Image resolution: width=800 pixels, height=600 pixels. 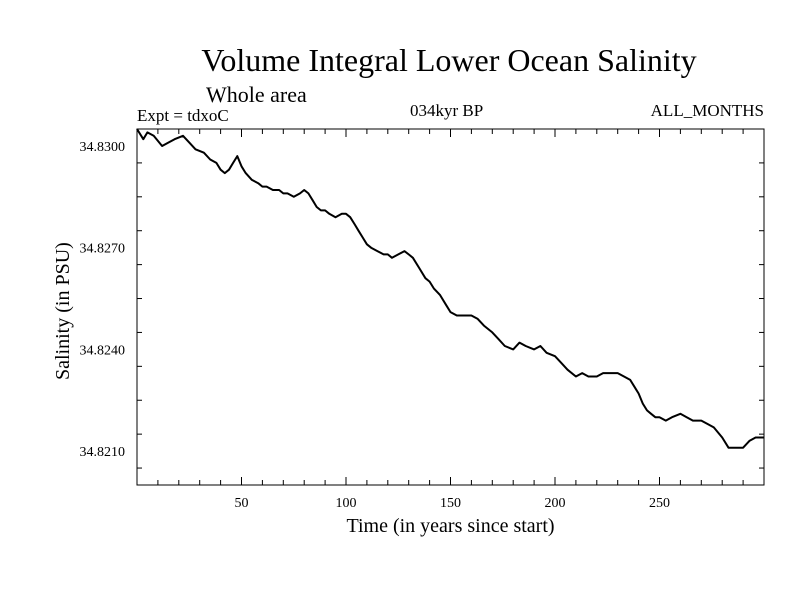 I want to click on y-tick-label: 34.8210, so click(x=103, y=452).